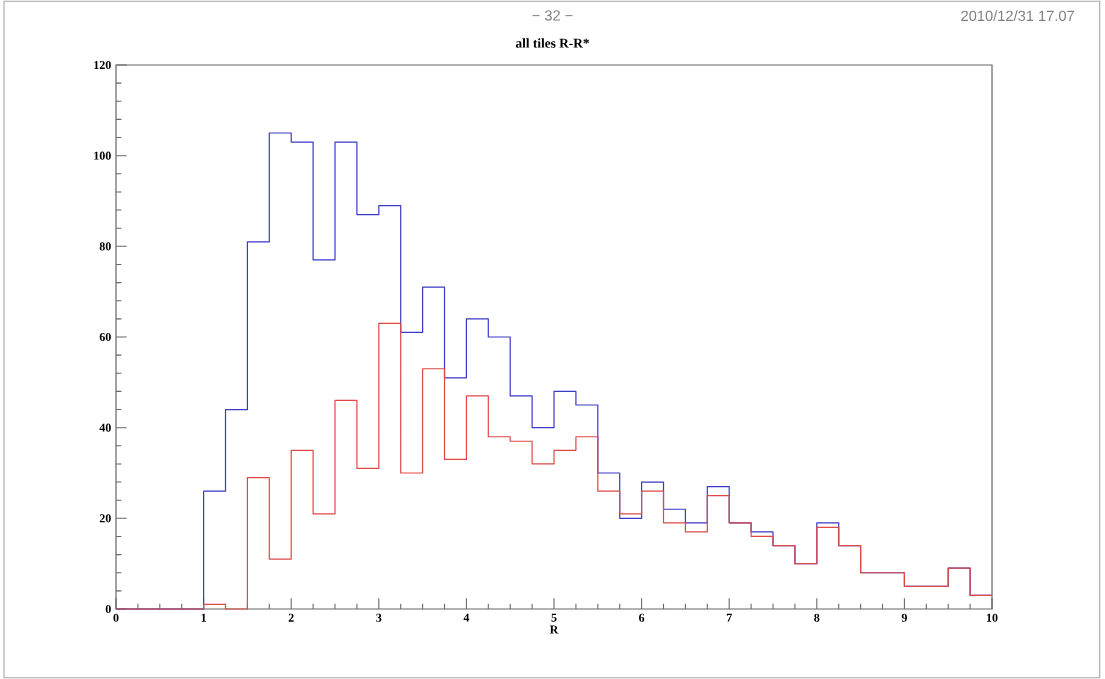  Describe the element at coordinates (116, 617) in the screenshot. I see `x-tick-label: 0` at that location.